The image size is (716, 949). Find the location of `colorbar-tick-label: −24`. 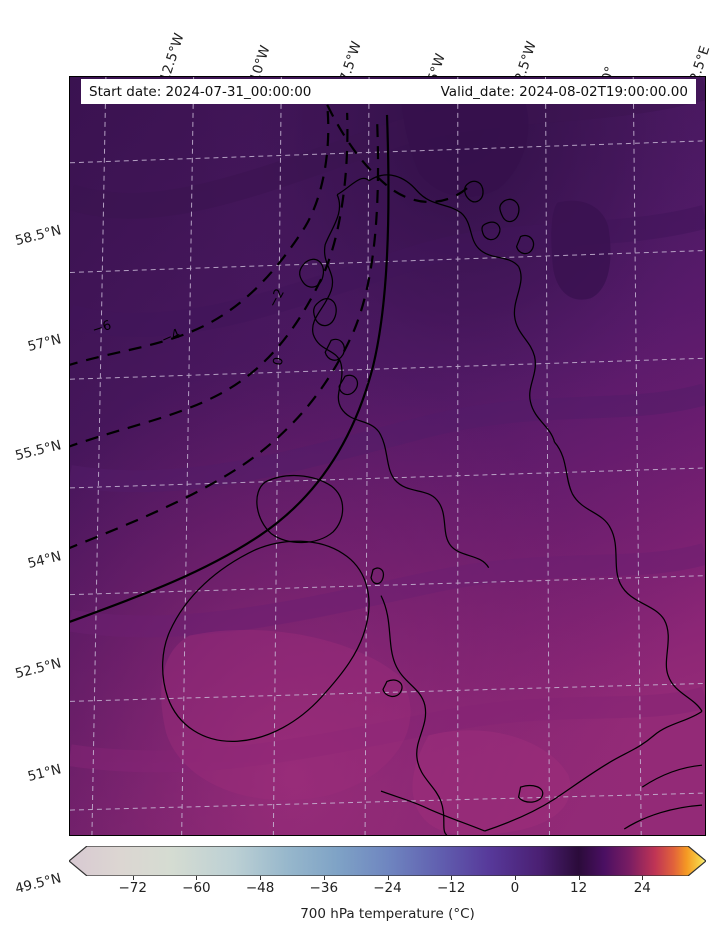

colorbar-tick-label: −24 is located at coordinates (387, 888).